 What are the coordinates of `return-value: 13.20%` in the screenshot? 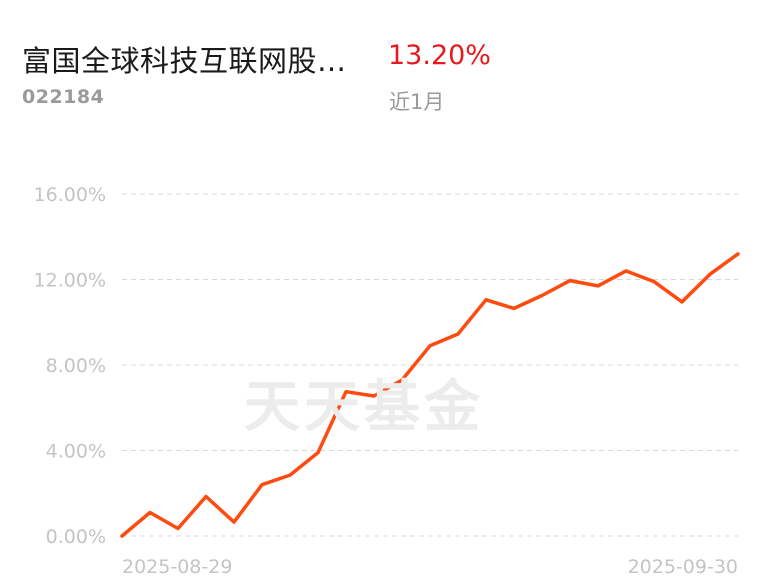 It's located at (439, 55).